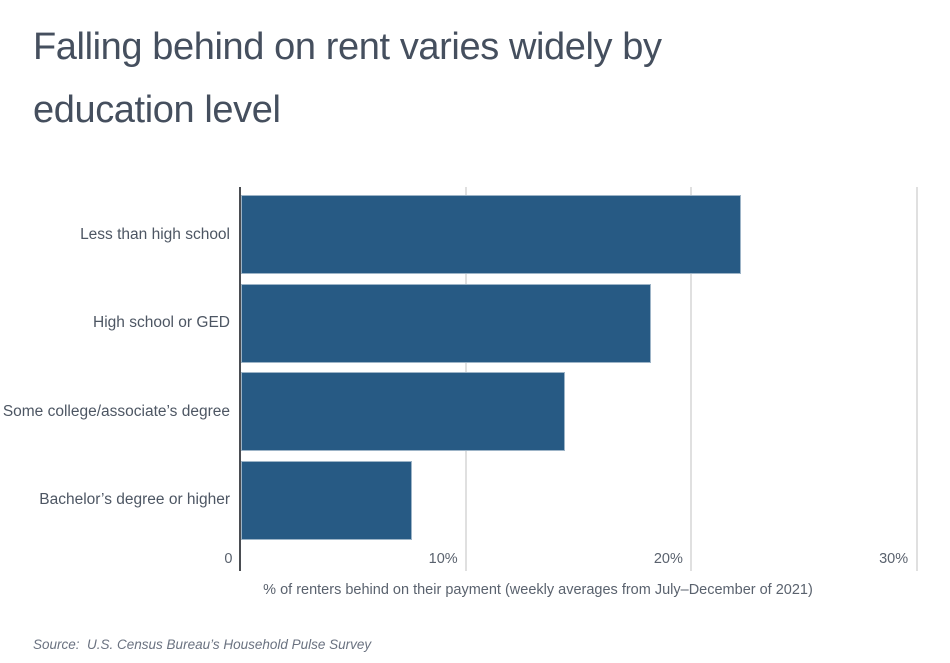  I want to click on x-tick-label-20: 20%, so click(668, 559).